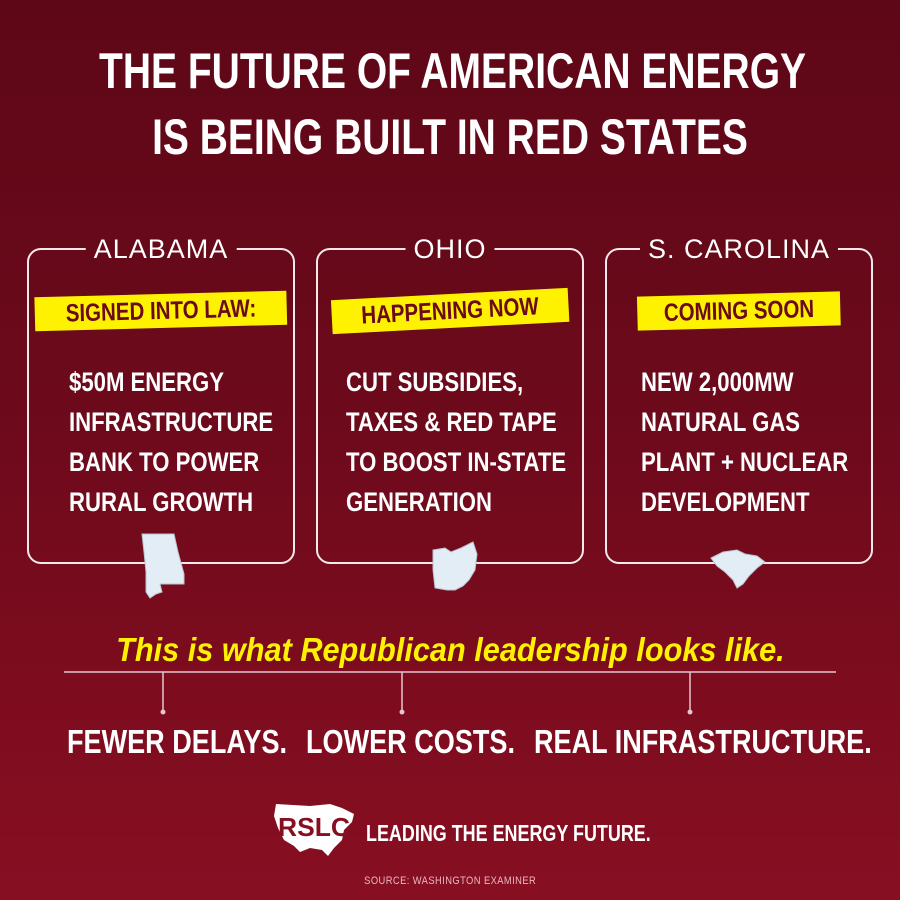  Describe the element at coordinates (410, 741) in the screenshot. I see `benefit-label: LOWER COSTS.` at that location.